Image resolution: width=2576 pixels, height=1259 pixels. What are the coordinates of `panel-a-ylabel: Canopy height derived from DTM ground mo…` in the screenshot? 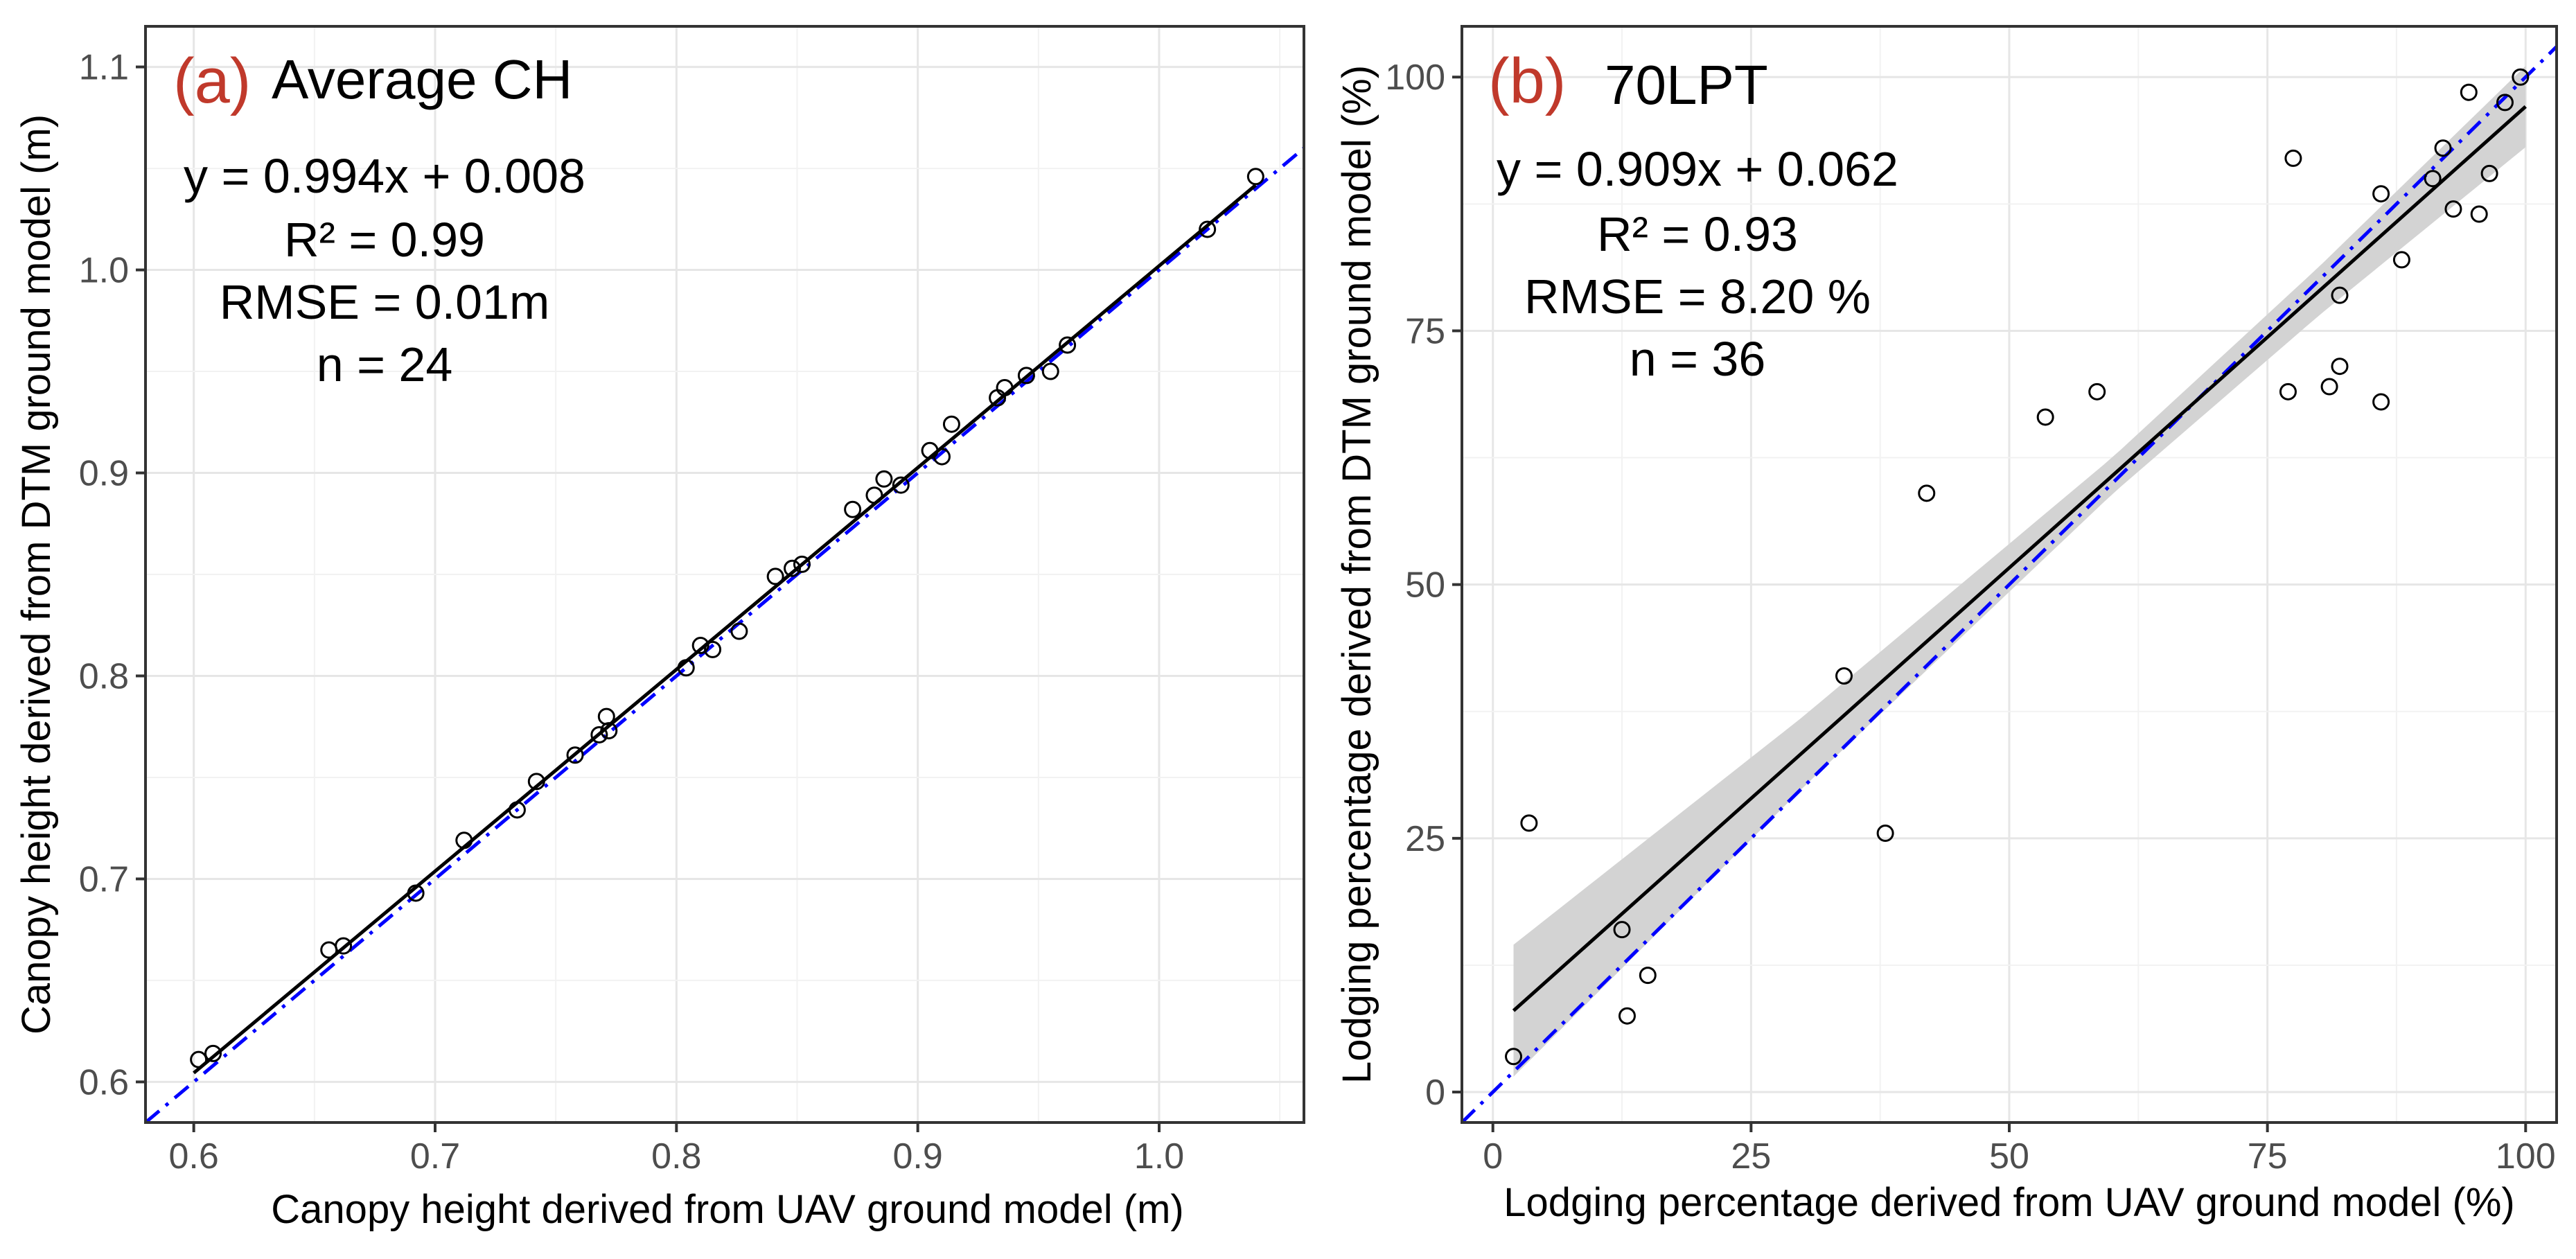 It's located at (36, 574).